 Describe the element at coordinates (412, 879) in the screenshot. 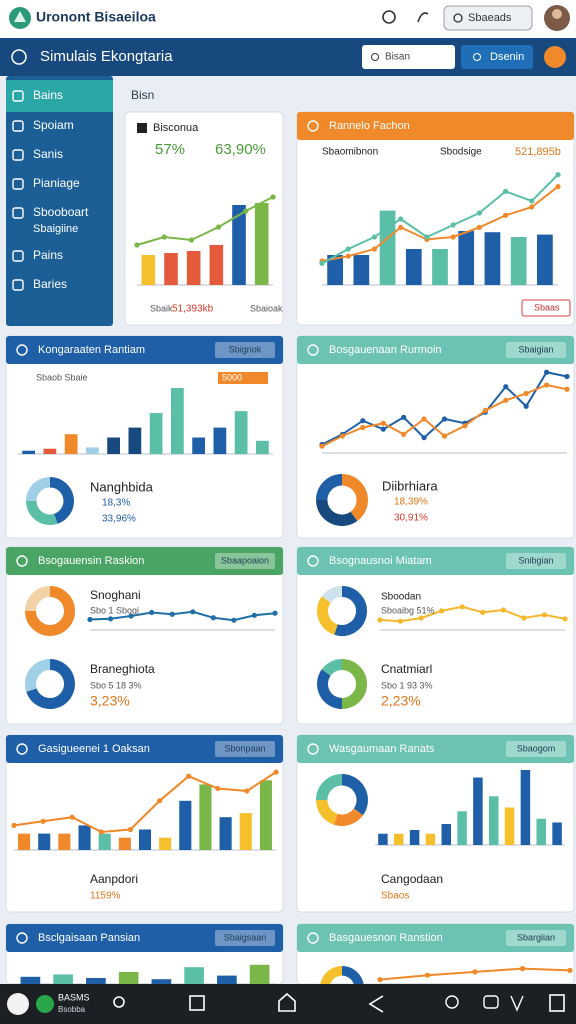

I see `card-text: Cangodaan` at that location.